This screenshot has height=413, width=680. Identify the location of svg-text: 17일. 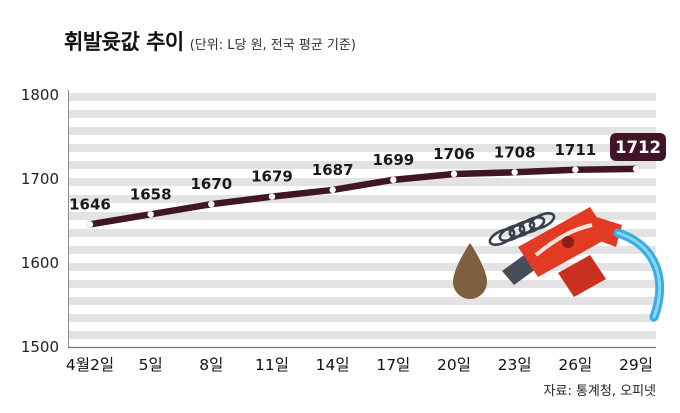
(393, 365).